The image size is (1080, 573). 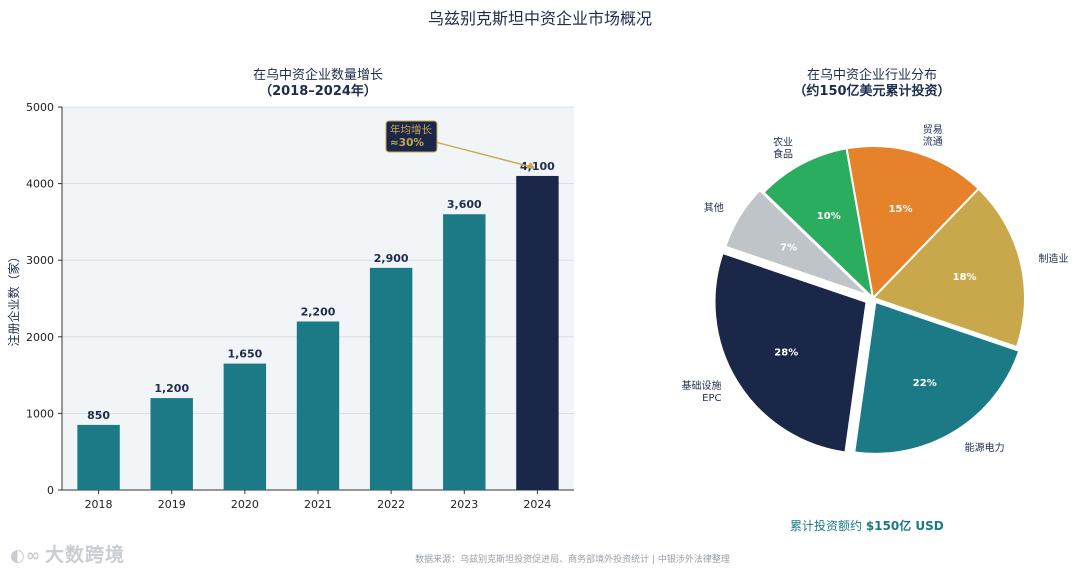 I want to click on y-tick-label: 2000, so click(x=40, y=337).